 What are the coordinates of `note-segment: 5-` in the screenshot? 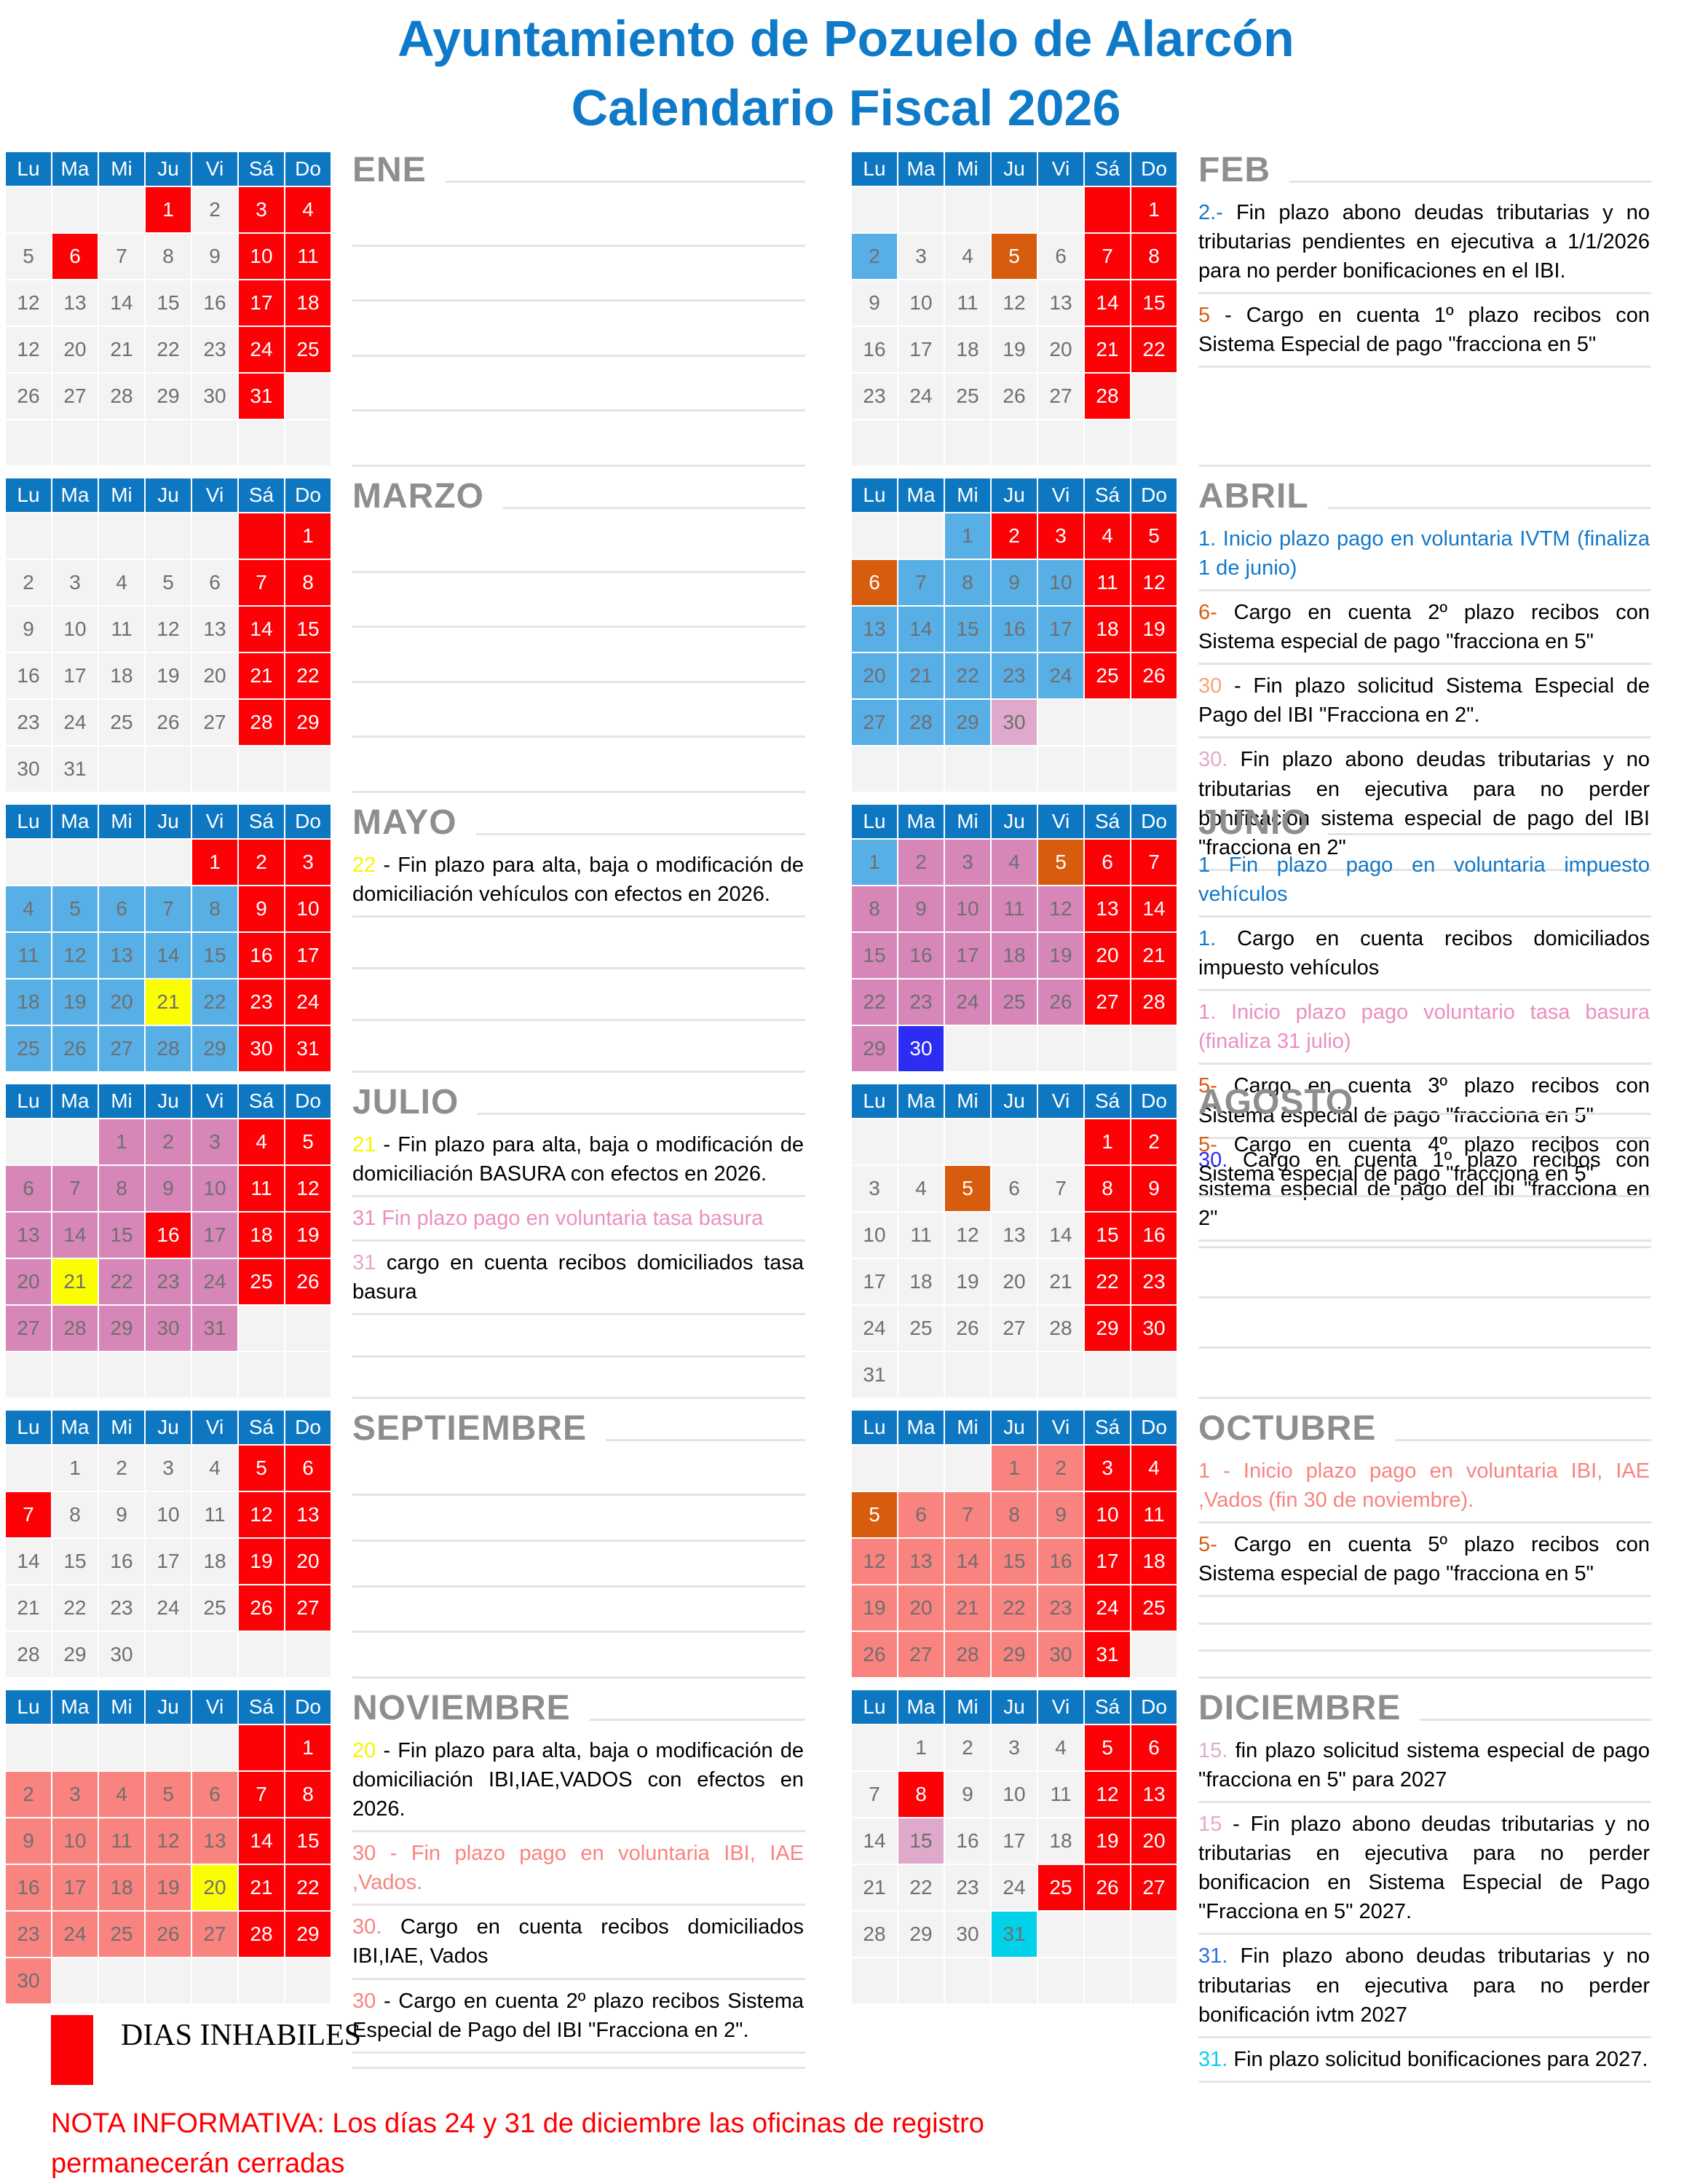 It's located at (1207, 1086).